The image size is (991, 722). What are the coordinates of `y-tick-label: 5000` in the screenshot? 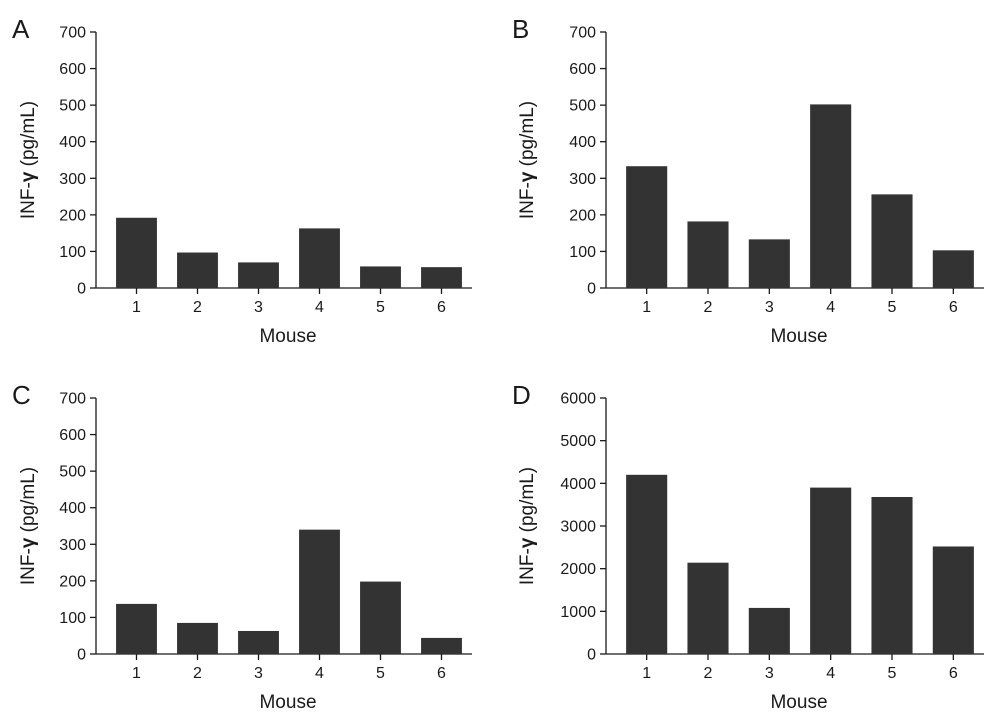 It's located at (578, 441).